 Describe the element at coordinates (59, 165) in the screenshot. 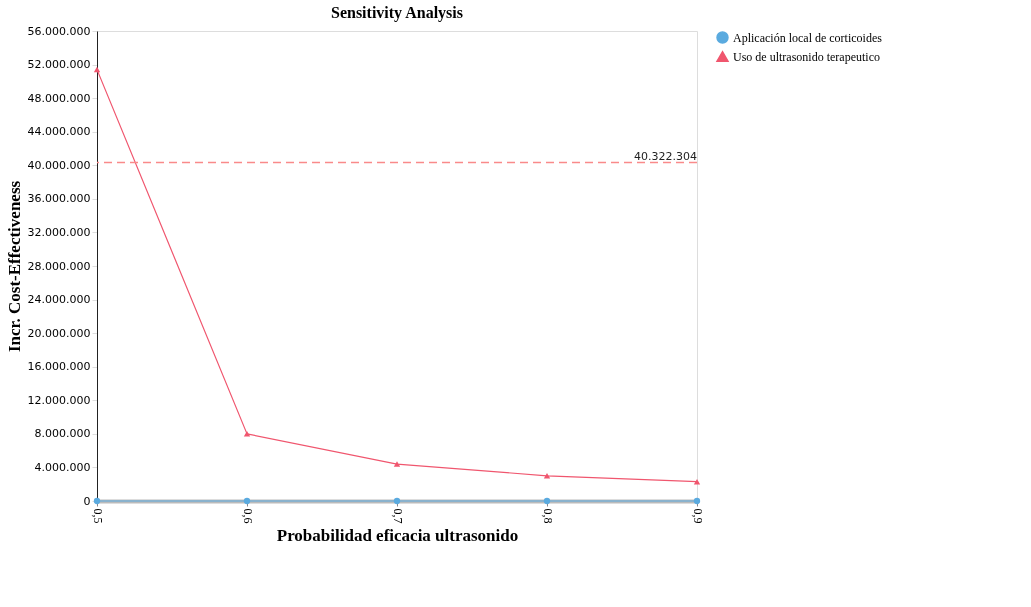

I see `y-tick-label: 40.000.000` at that location.